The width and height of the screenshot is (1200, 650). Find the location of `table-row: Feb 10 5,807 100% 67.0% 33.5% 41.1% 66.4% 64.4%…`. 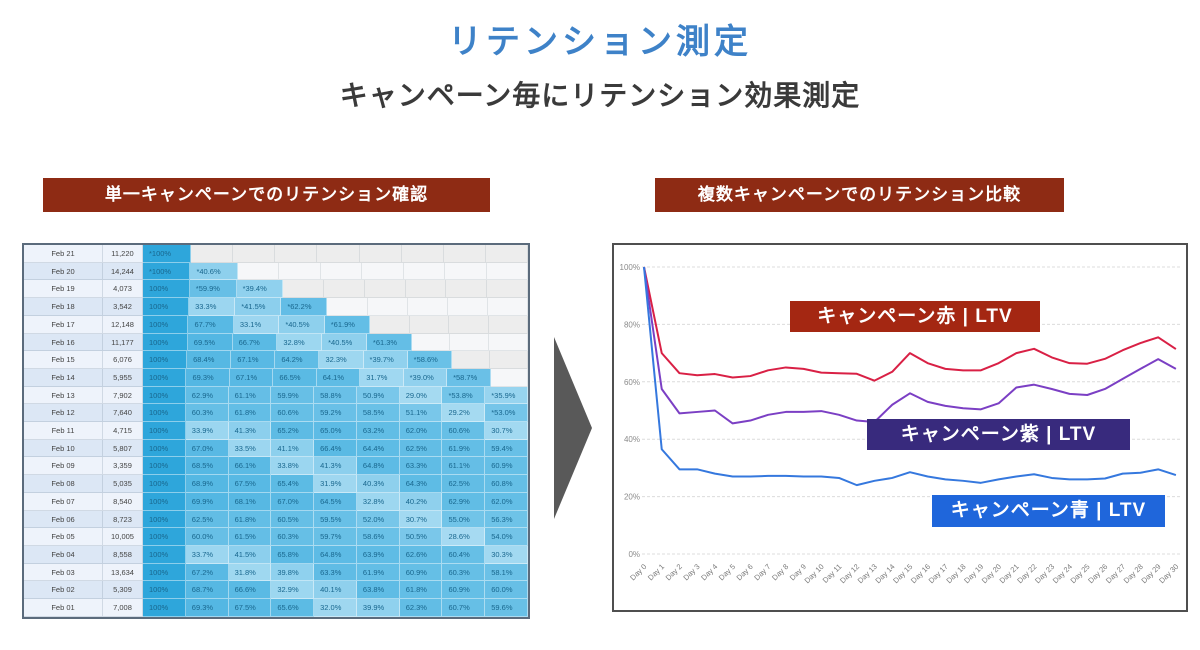

table-row: Feb 10 5,807 100% 67.0% 33.5% 41.1% 66.4% 64.4%… is located at coordinates (276, 448).